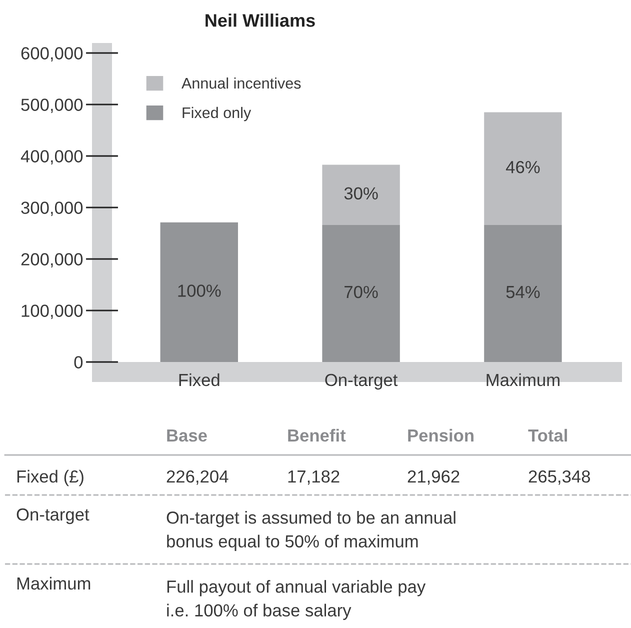 This screenshot has width=631, height=628. I want to click on annotation: 70%, so click(361, 292).